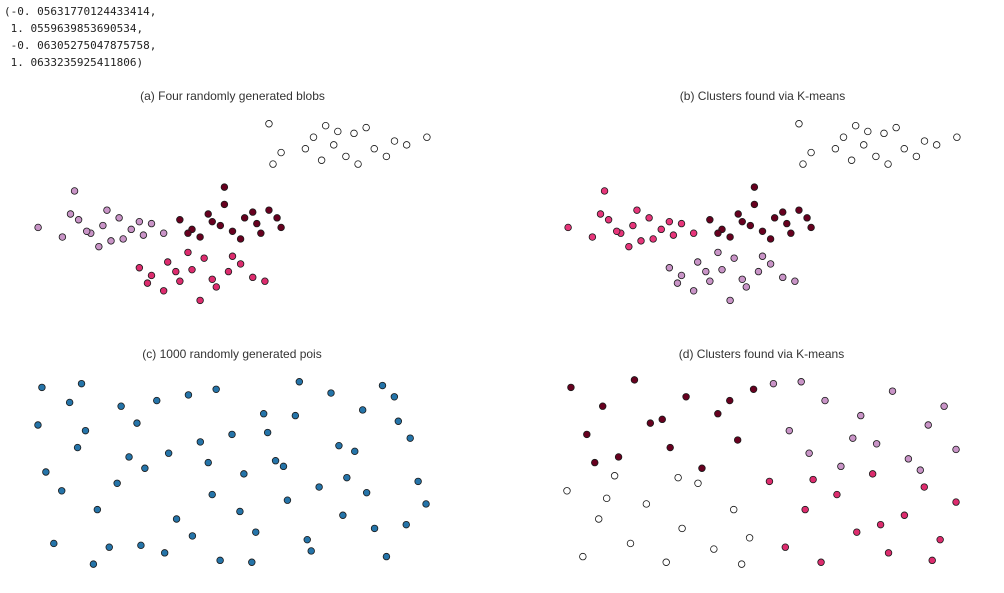 The height and width of the screenshot is (593, 1004). Describe the element at coordinates (761, 354) in the screenshot. I see `chart-title: (d) Clusters found via K-means` at that location.